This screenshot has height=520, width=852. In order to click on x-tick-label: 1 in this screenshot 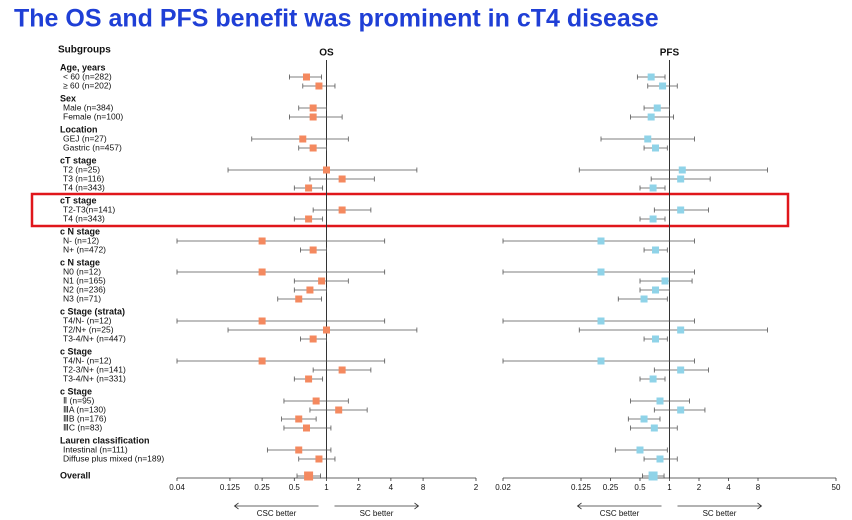, I will do `click(326, 487)`.